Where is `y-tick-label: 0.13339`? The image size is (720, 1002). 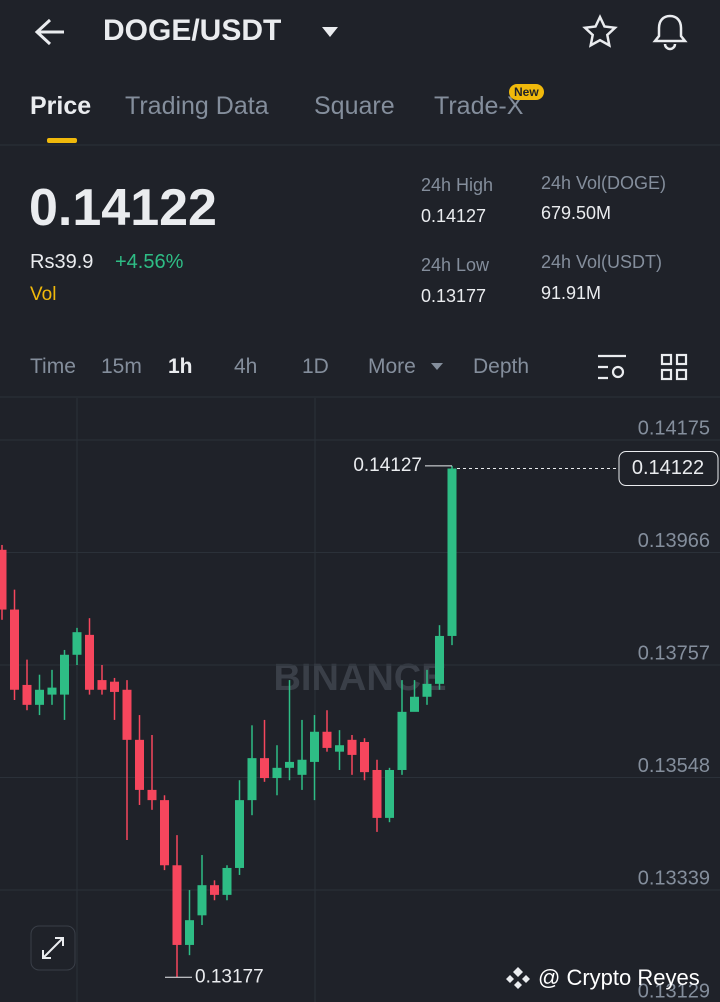 y-tick-label: 0.13339 is located at coordinates (674, 878).